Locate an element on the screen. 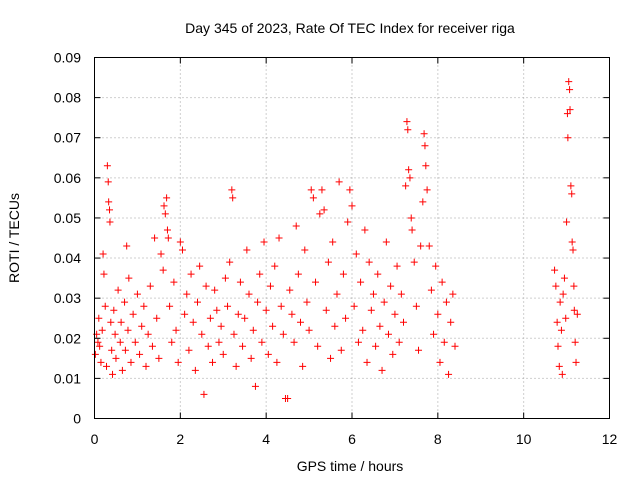 This screenshot has width=640, height=480. x-tick-label: 6 is located at coordinates (352, 439).